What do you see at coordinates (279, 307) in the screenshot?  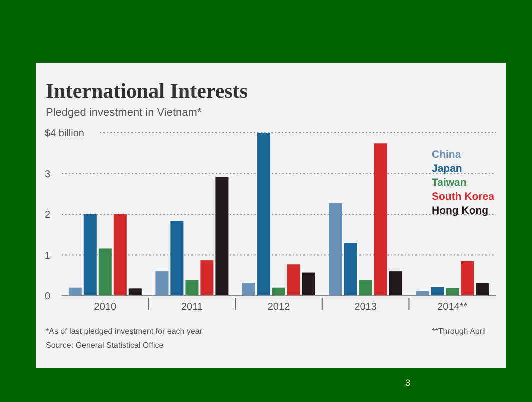 I see `x-tick-label: 2012` at bounding box center [279, 307].